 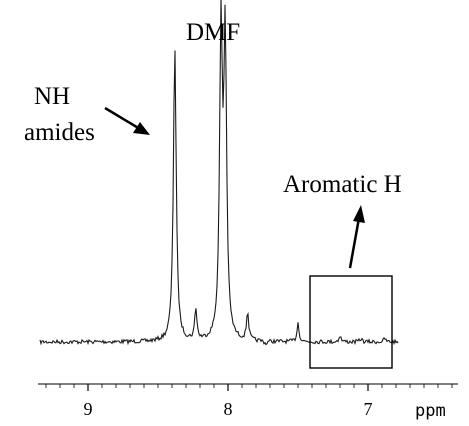 What do you see at coordinates (52, 96) in the screenshot?
I see `nh-annotation-line1: NH` at bounding box center [52, 96].